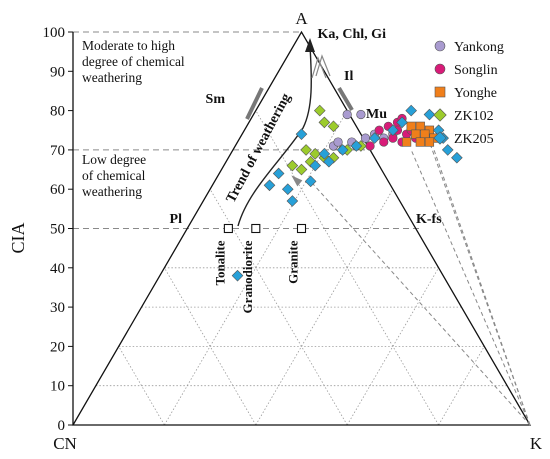  I want to click on zone-high-line-3: weathering, so click(112, 77).